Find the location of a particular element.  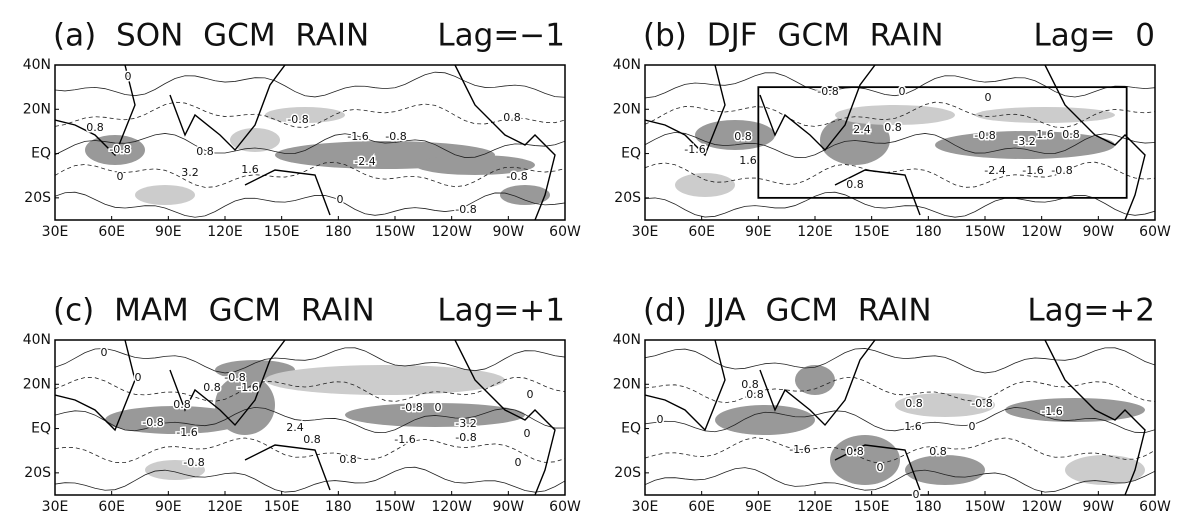

y-tick-label: 20N is located at coordinates (627, 384).